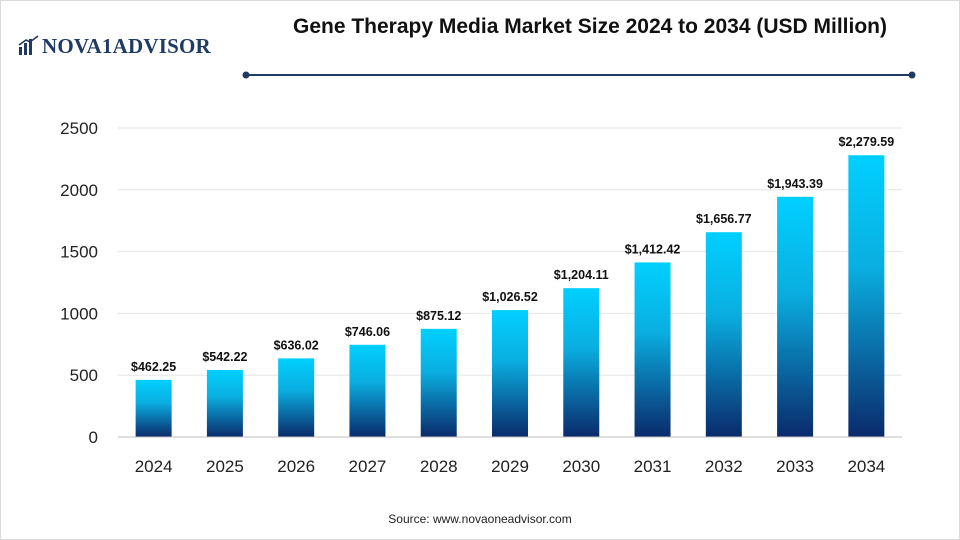 This screenshot has height=540, width=960. What do you see at coordinates (581, 466) in the screenshot?
I see `x-tick-label: 2030` at bounding box center [581, 466].